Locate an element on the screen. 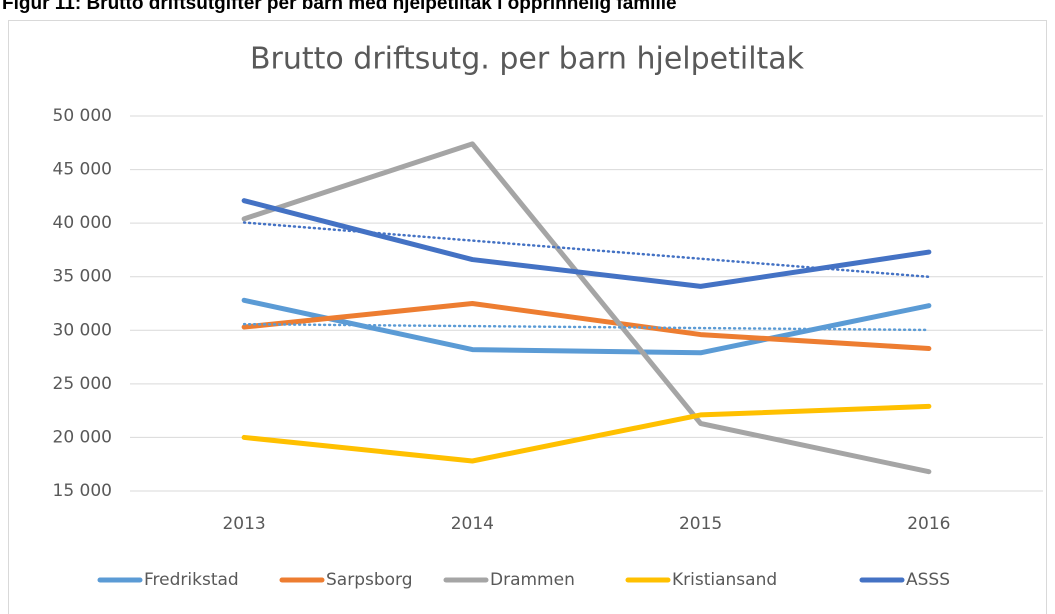  legend-label: ASSS is located at coordinates (928, 580).